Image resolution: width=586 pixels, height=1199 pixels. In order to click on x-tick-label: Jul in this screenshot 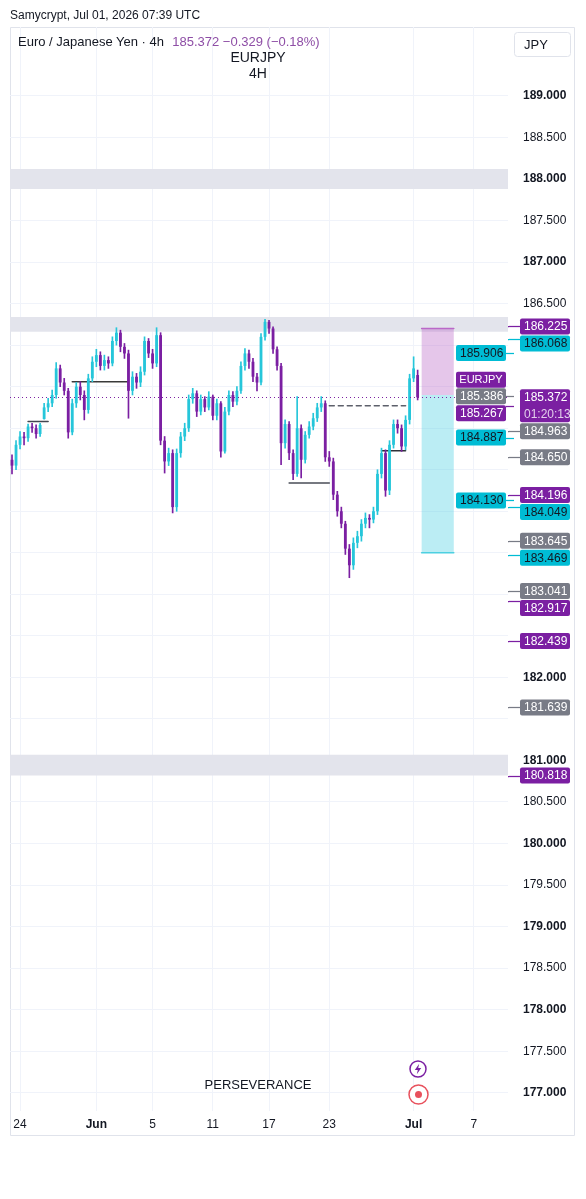, I will do `click(413, 1123)`.